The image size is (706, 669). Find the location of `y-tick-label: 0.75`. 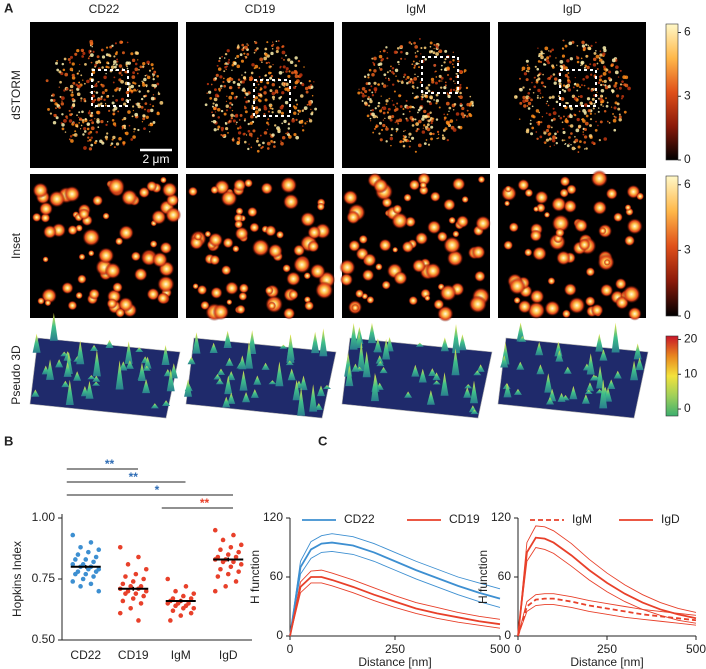

y-tick-label: 0.75 is located at coordinates (44, 578).